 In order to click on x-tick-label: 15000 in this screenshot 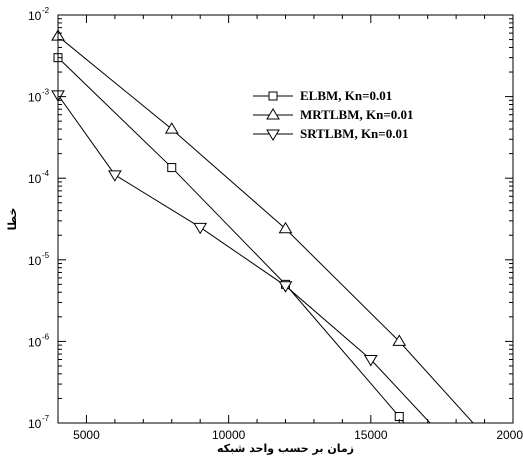, I will do `click(371, 435)`.